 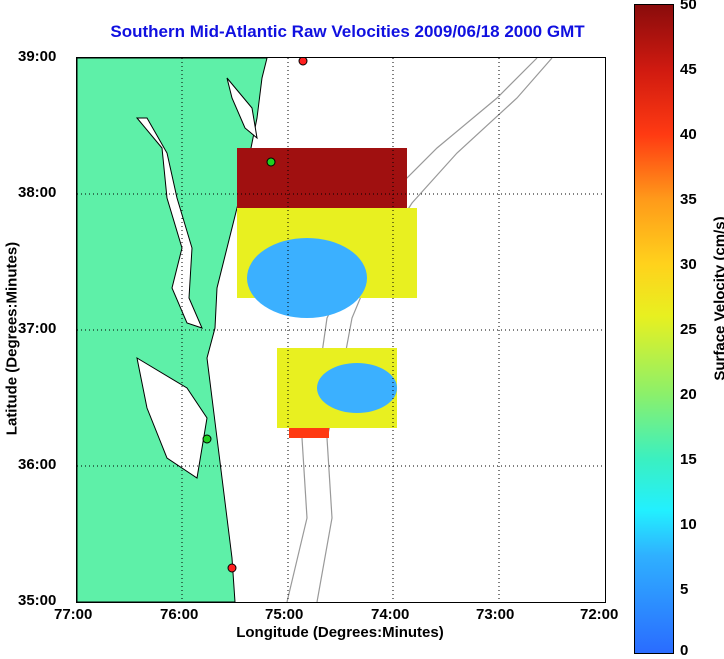 What do you see at coordinates (688, 459) in the screenshot?
I see `colorbar-tick: 15` at bounding box center [688, 459].